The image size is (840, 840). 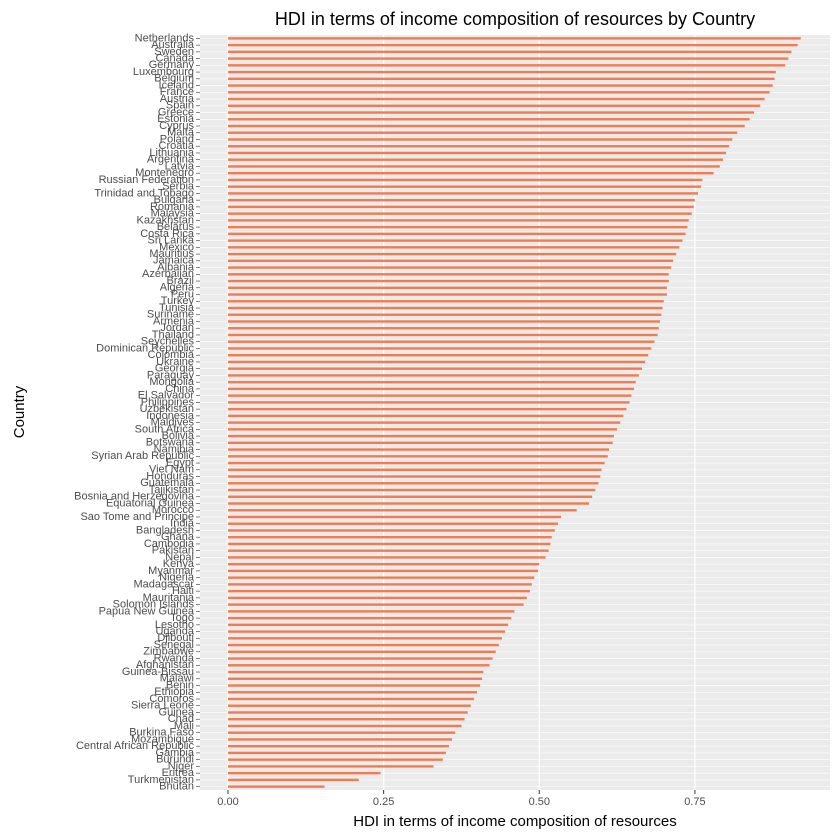 I want to click on y-tick-label: Romania, so click(x=172, y=207).